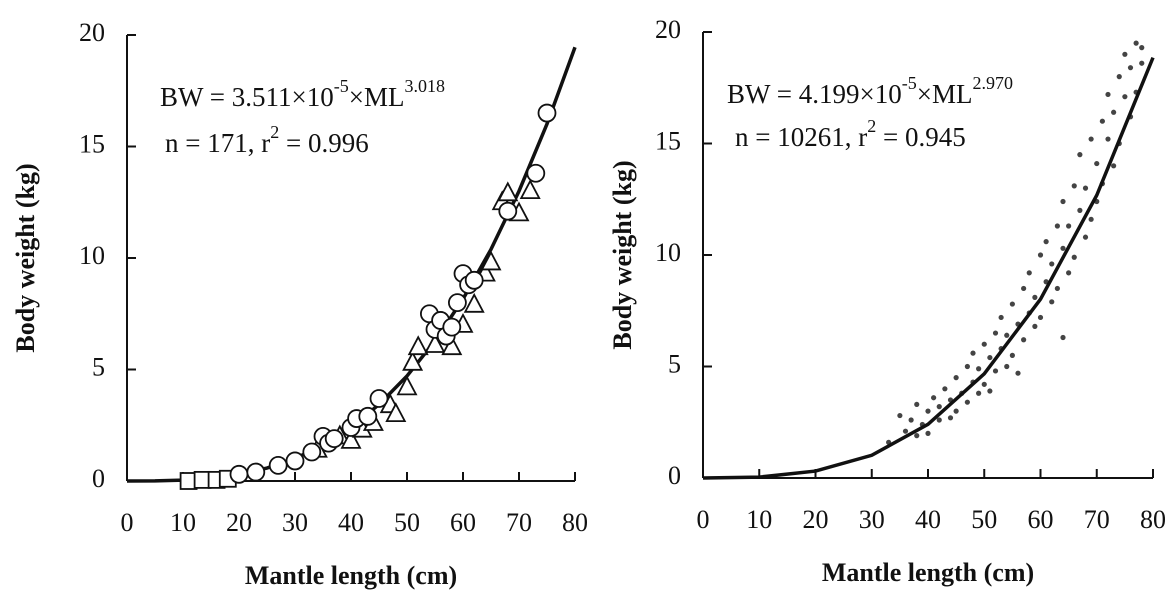 The height and width of the screenshot is (595, 1169). What do you see at coordinates (992, 83) in the screenshot?
I see `equation-part: 2.970` at bounding box center [992, 83].